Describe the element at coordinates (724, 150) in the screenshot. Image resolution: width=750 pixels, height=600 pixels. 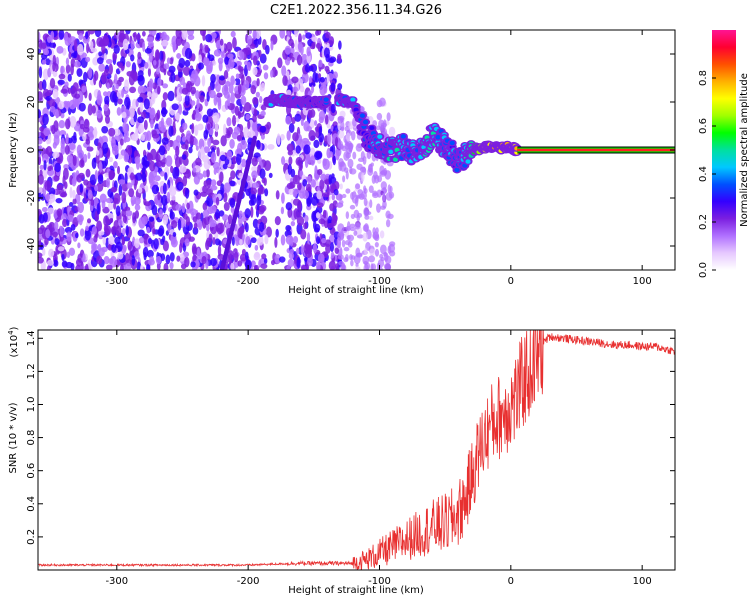
I see `colorbar-gradient` at that location.